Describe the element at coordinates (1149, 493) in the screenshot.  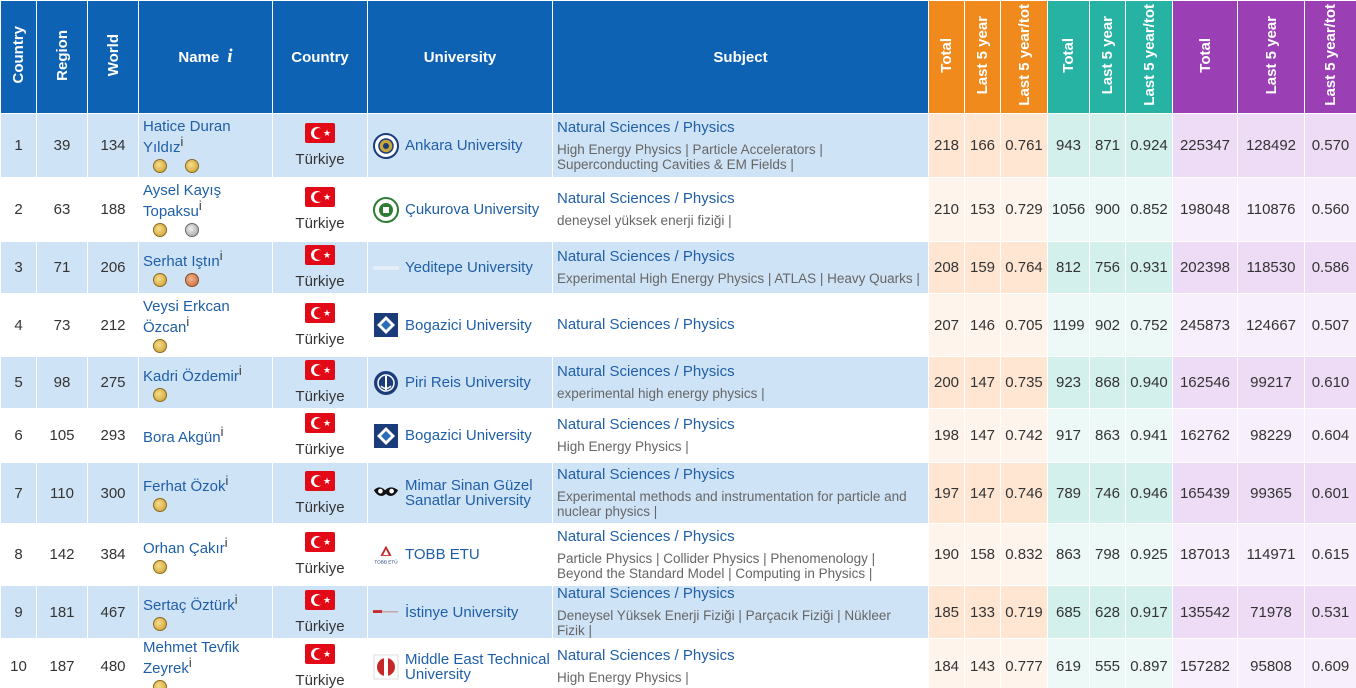
I see `i10-index-ratio: 0.946` at that location.